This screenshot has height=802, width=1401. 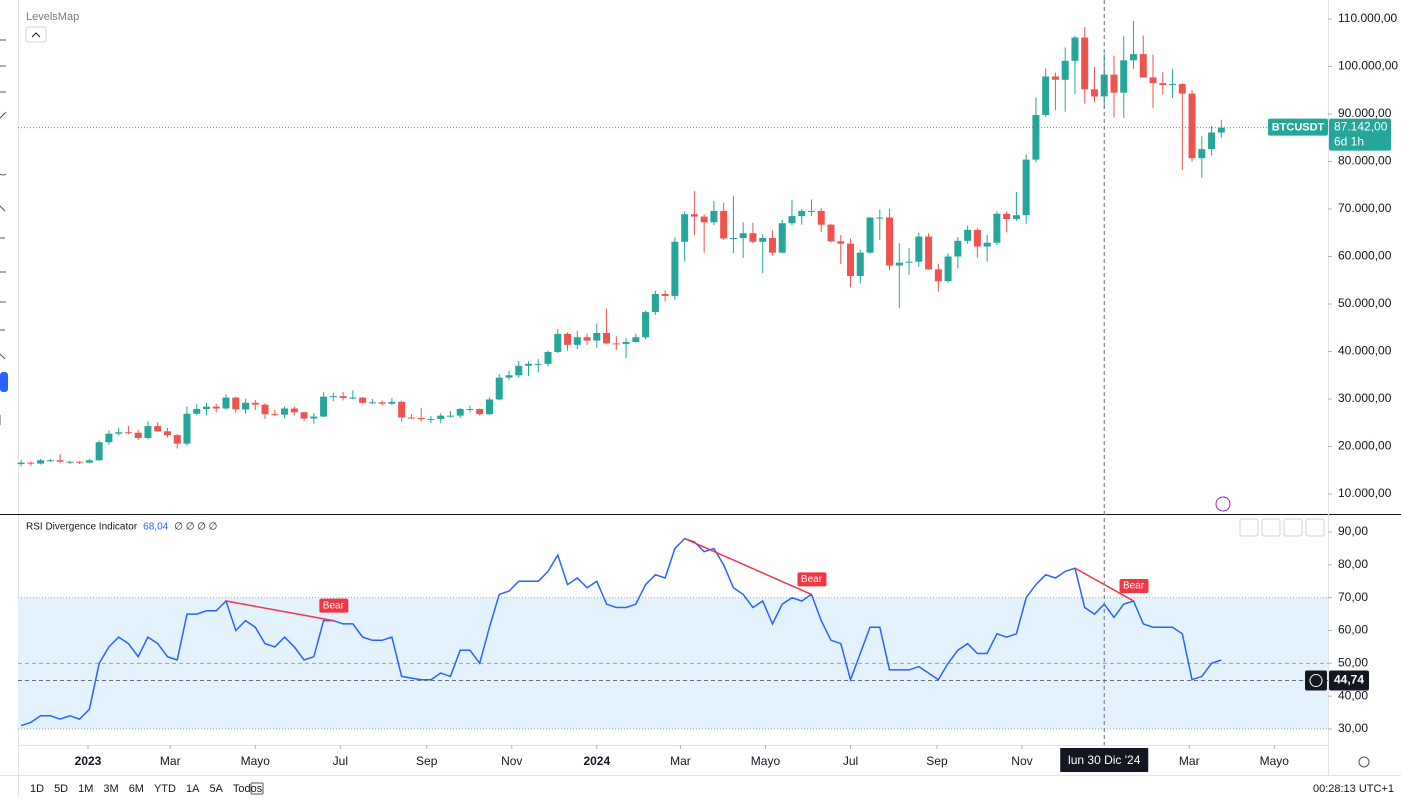 What do you see at coordinates (1368, 66) in the screenshot?
I see `y-tick-label: 100.000,00` at bounding box center [1368, 66].